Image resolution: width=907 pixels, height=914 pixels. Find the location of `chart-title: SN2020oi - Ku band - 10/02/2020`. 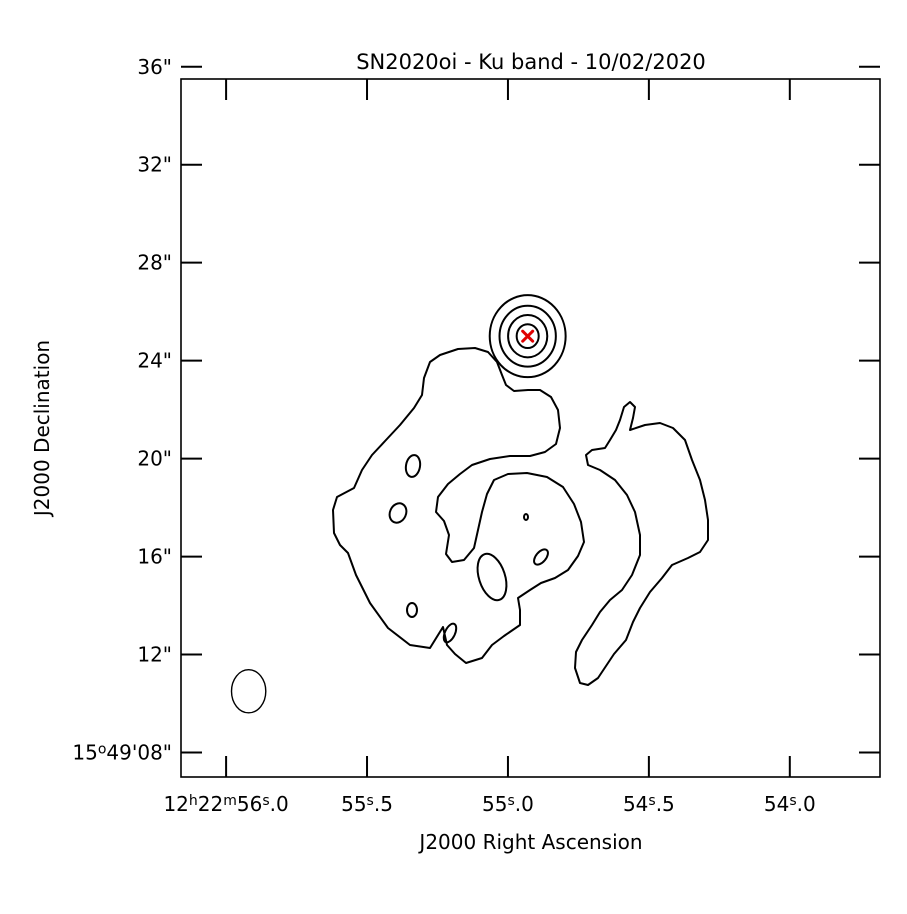

chart-title: SN2020oi - Ku band - 10/02/2020 is located at coordinates (531, 62).